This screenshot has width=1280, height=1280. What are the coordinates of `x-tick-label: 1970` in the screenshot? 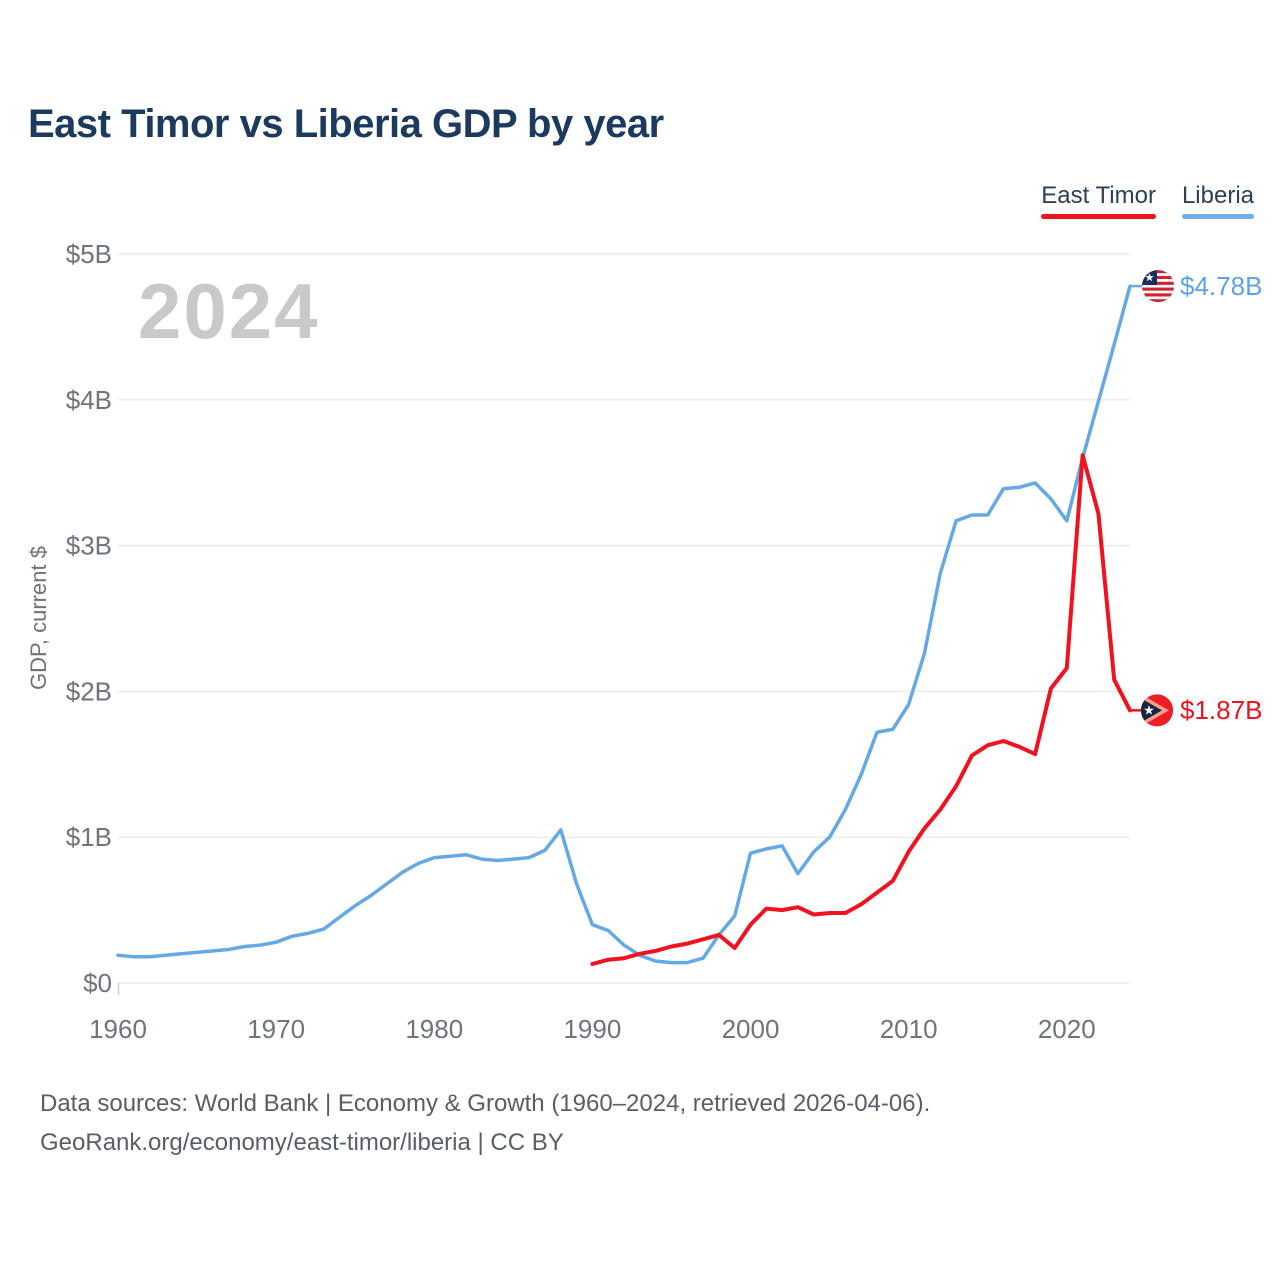 It's located at (276, 1029).